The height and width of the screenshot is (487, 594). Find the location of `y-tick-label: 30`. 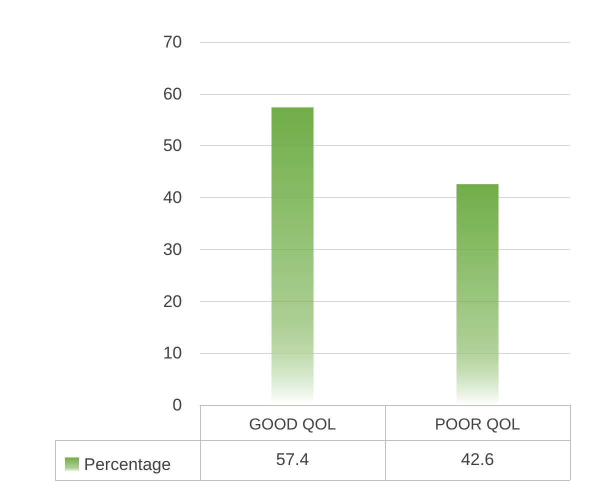

y-tick-label: 30 is located at coordinates (172, 249).